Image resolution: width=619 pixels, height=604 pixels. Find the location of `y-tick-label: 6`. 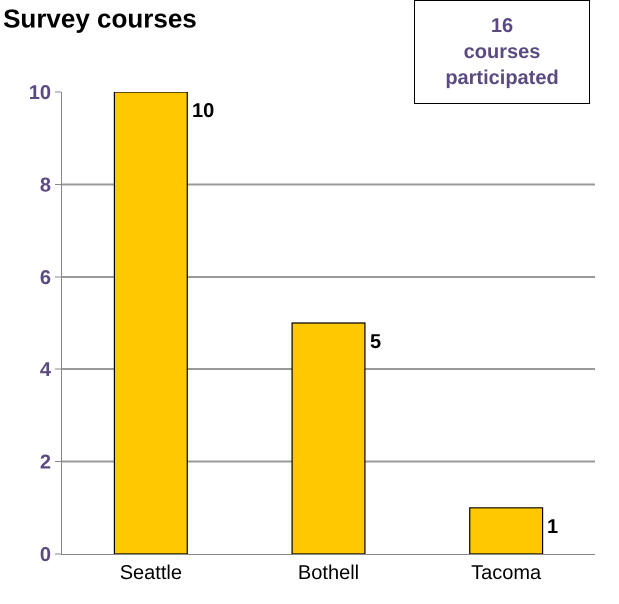

y-tick-label: 6 is located at coordinates (45, 277).